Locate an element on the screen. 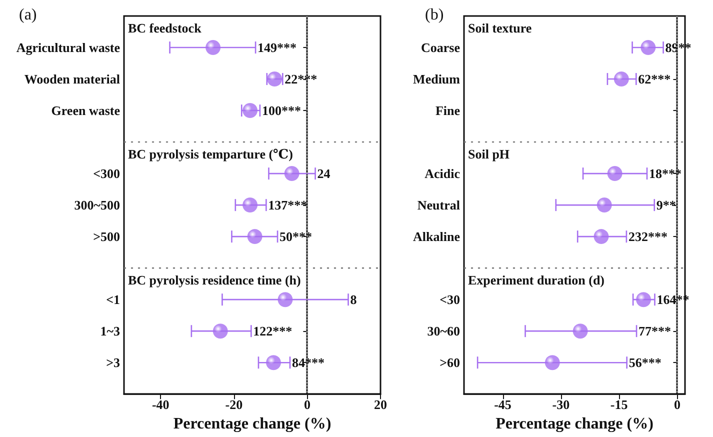 Image resolution: width=713 pixels, height=437 pixels. annotation: 24 is located at coordinates (324, 174).